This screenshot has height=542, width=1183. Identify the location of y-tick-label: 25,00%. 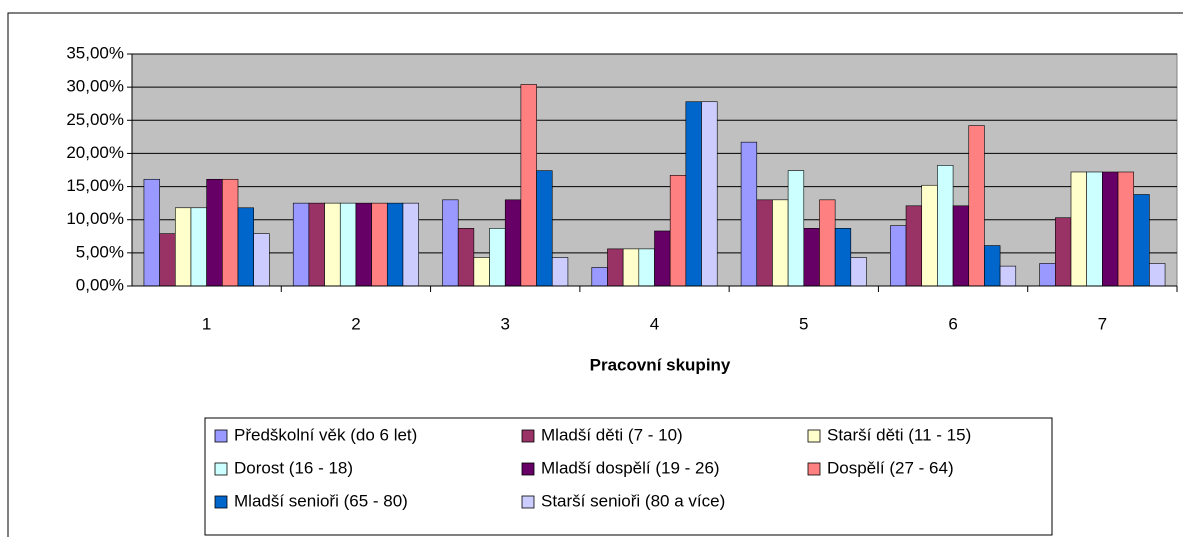
(95, 119).